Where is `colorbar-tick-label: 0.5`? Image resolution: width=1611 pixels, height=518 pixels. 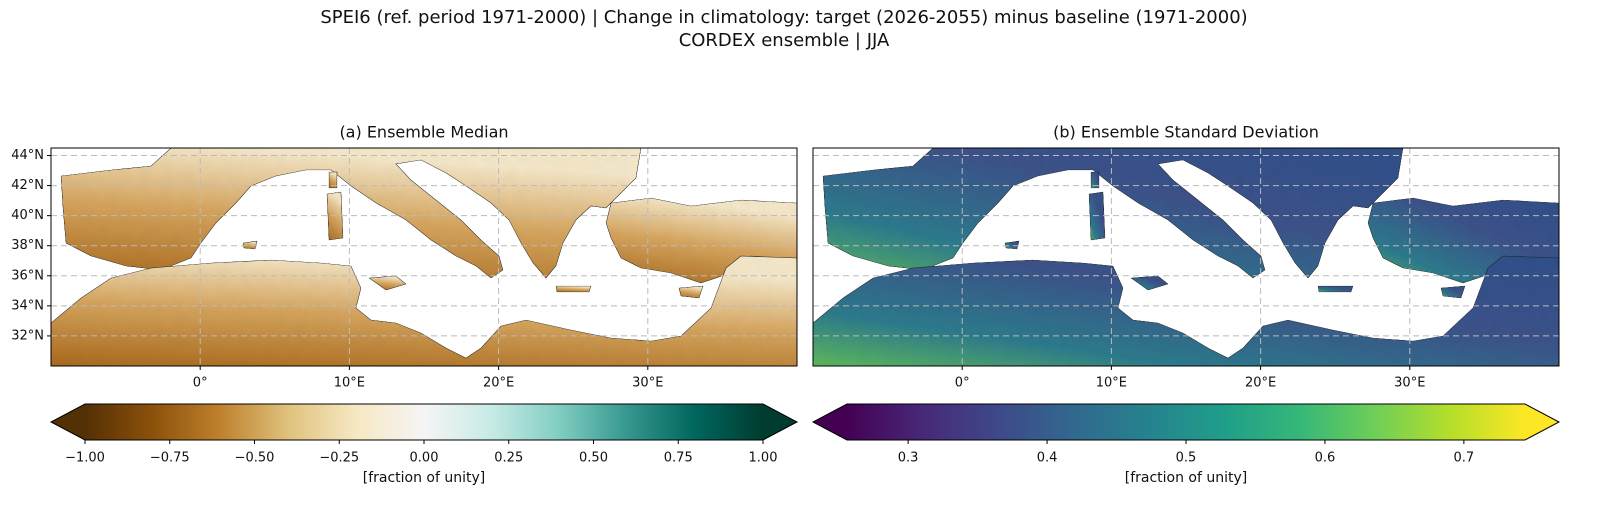 colorbar-tick-label: 0.5 is located at coordinates (1186, 458).